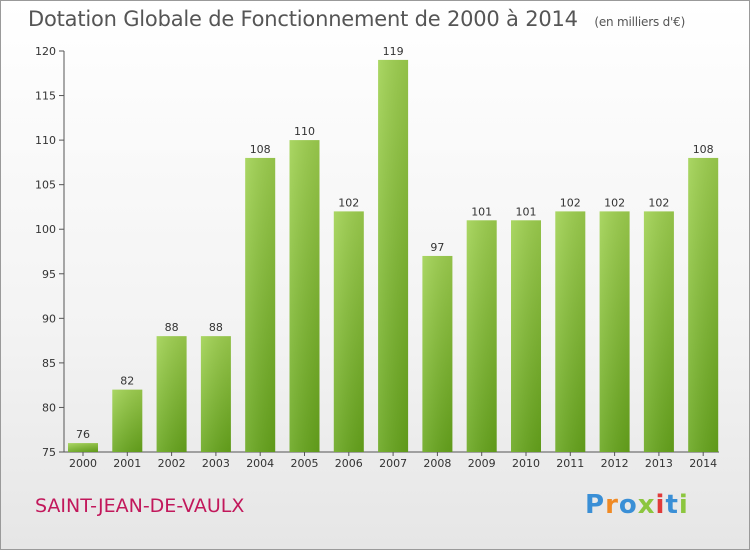  Describe the element at coordinates (349, 463) in the screenshot. I see `x-tick-label-2006: 2006` at that location.